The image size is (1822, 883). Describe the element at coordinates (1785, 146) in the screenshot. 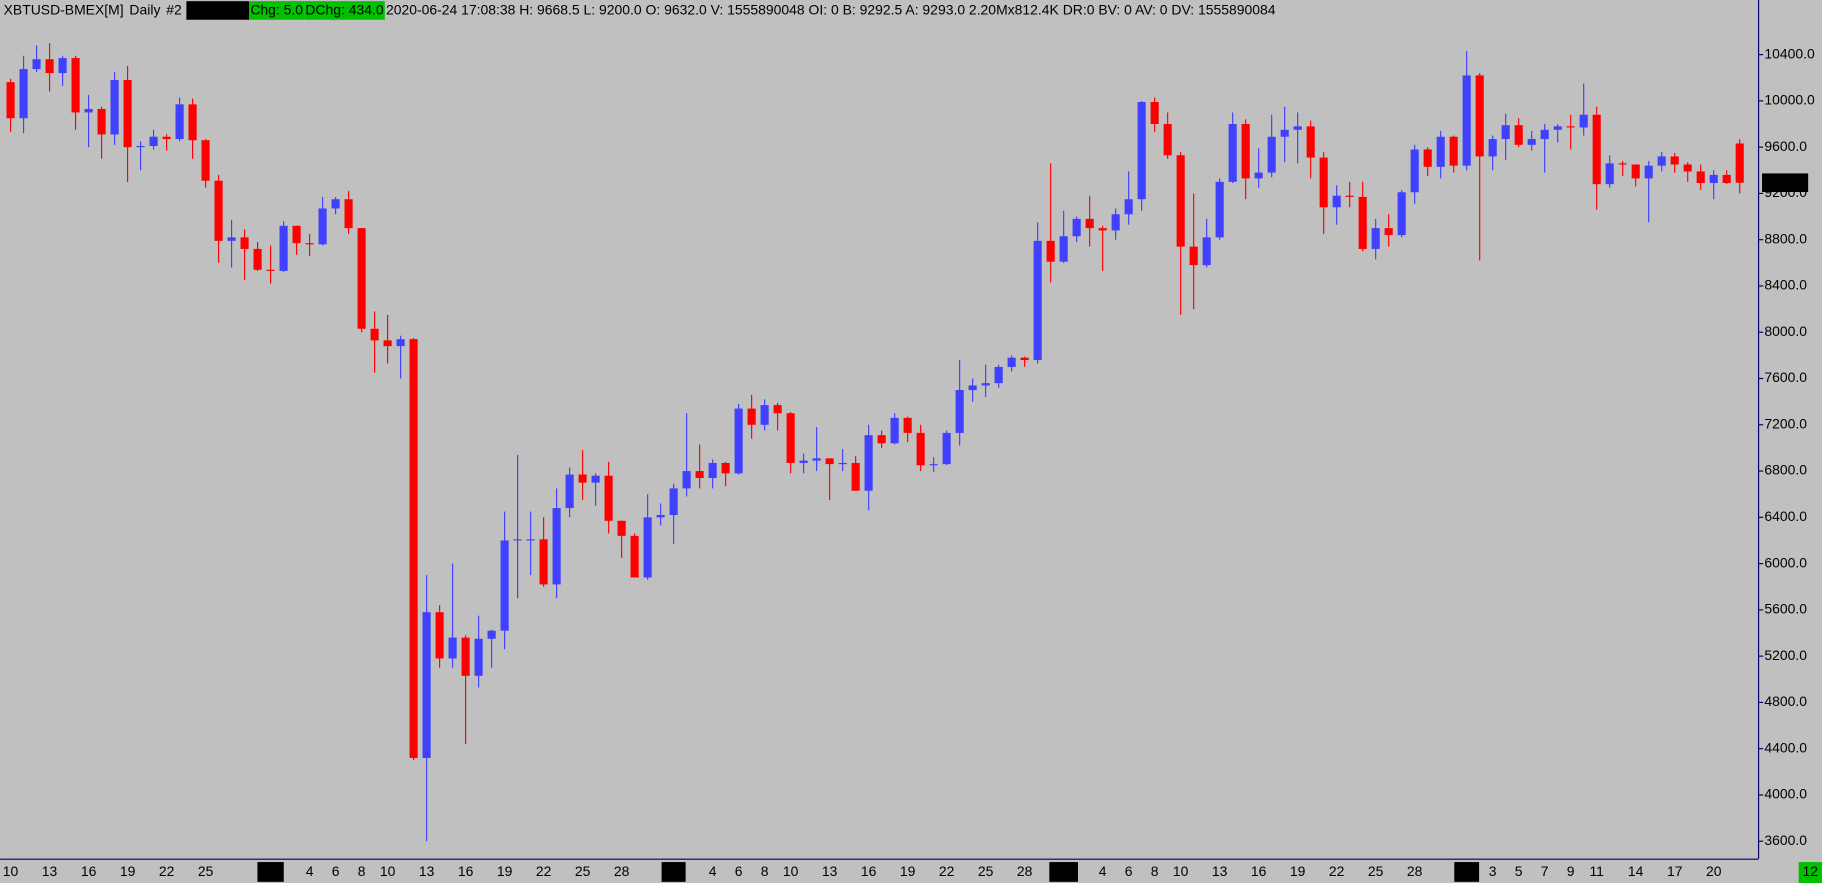

I see `y-tick-label: 9600.0` at that location.